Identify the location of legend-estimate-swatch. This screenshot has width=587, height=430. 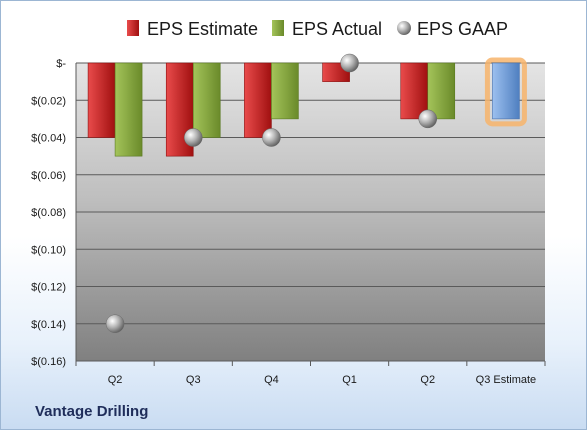
(133, 28).